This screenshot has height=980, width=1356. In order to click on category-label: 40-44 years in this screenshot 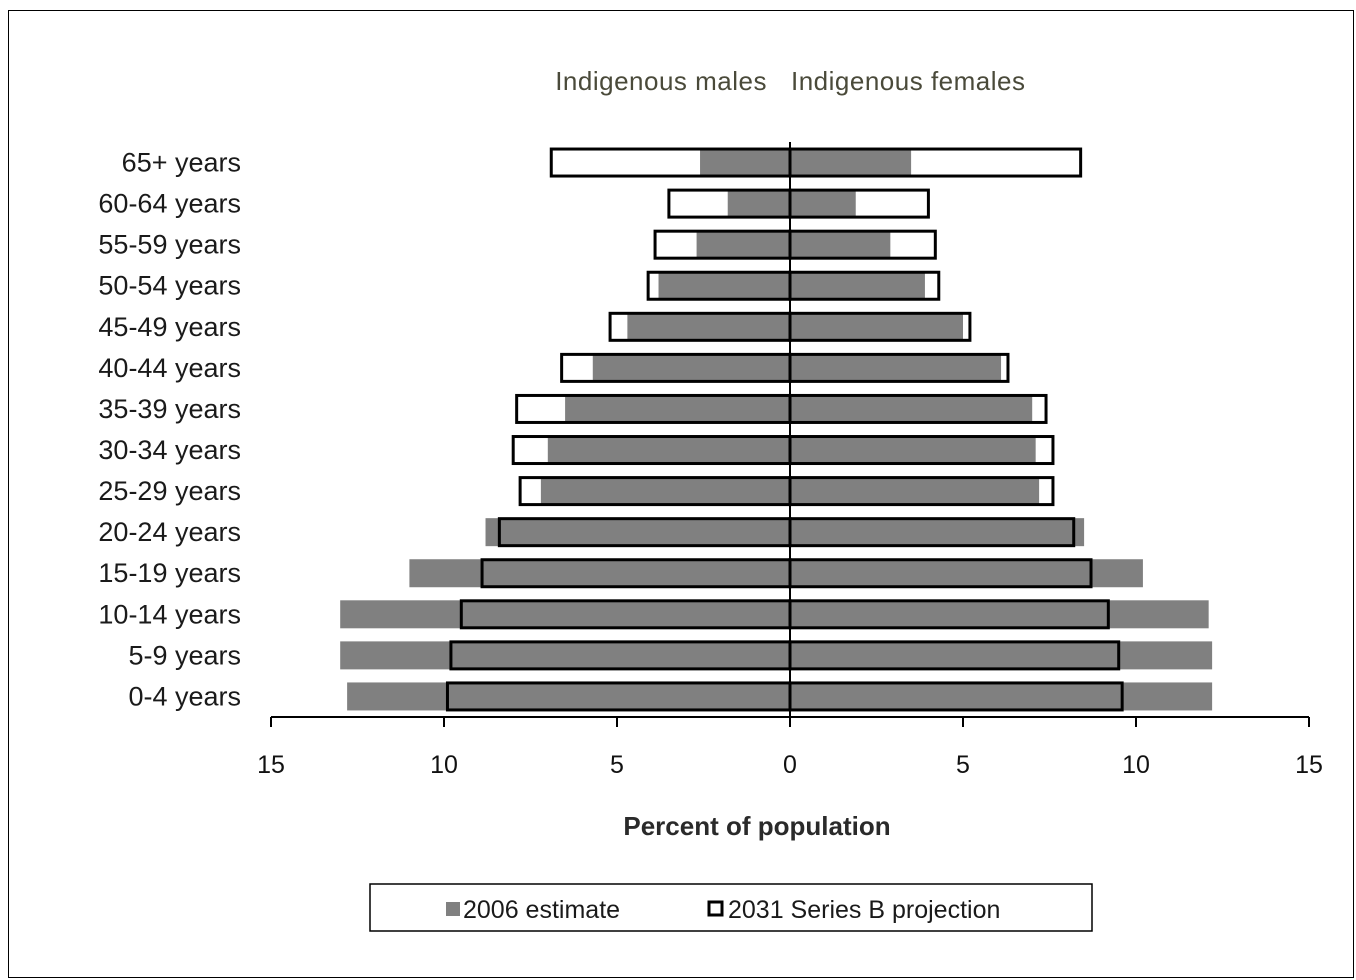, I will do `click(169, 368)`.